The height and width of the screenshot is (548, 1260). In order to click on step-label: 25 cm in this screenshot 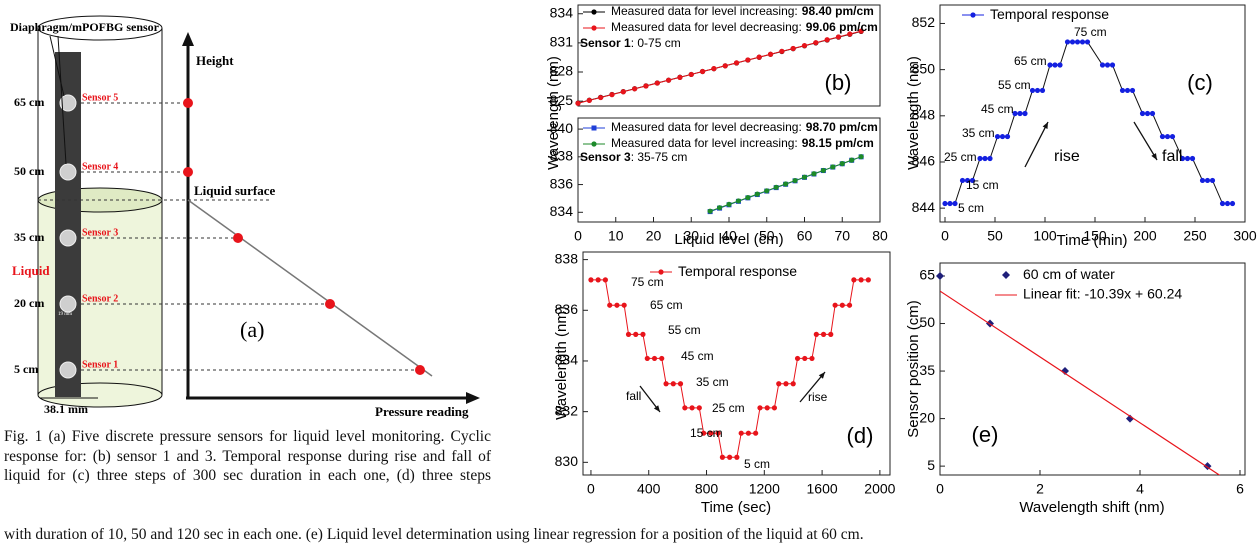, I will do `click(728, 408)`.